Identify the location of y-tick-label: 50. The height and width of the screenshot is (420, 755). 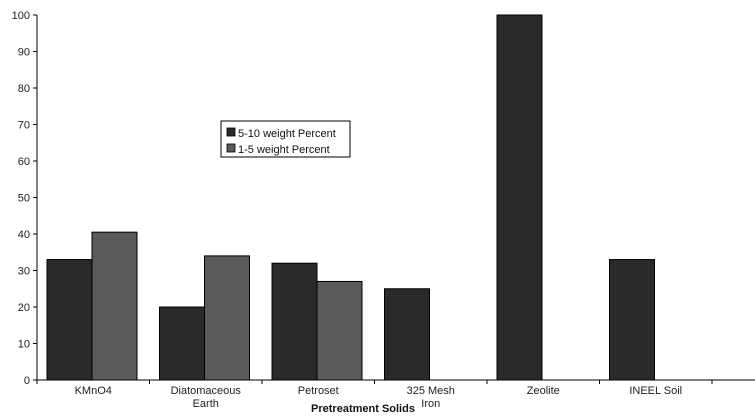
(24, 199).